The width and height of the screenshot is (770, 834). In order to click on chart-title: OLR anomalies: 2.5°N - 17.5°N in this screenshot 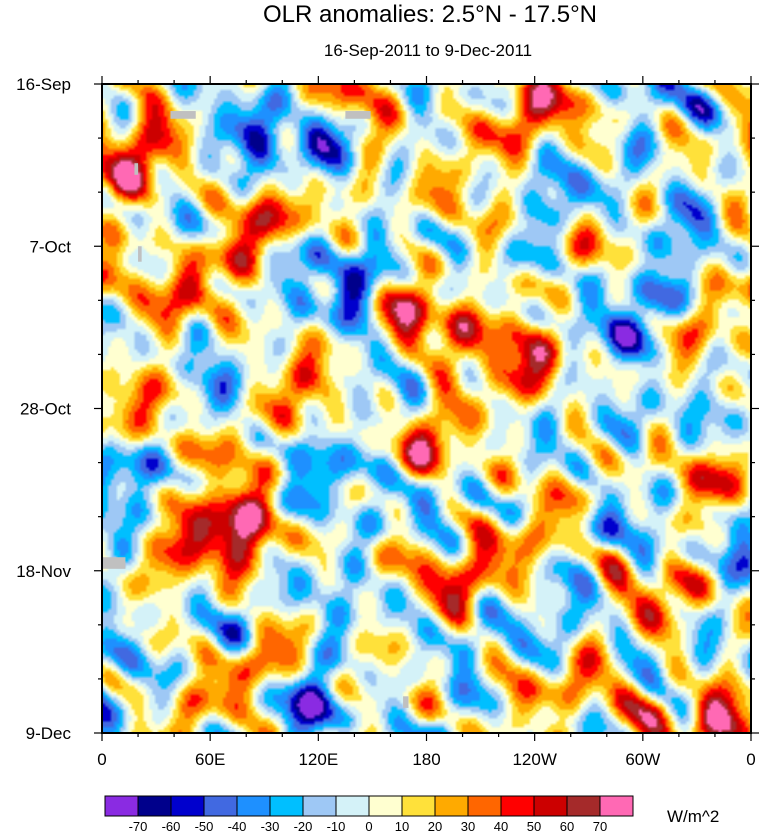, I will do `click(430, 14)`.